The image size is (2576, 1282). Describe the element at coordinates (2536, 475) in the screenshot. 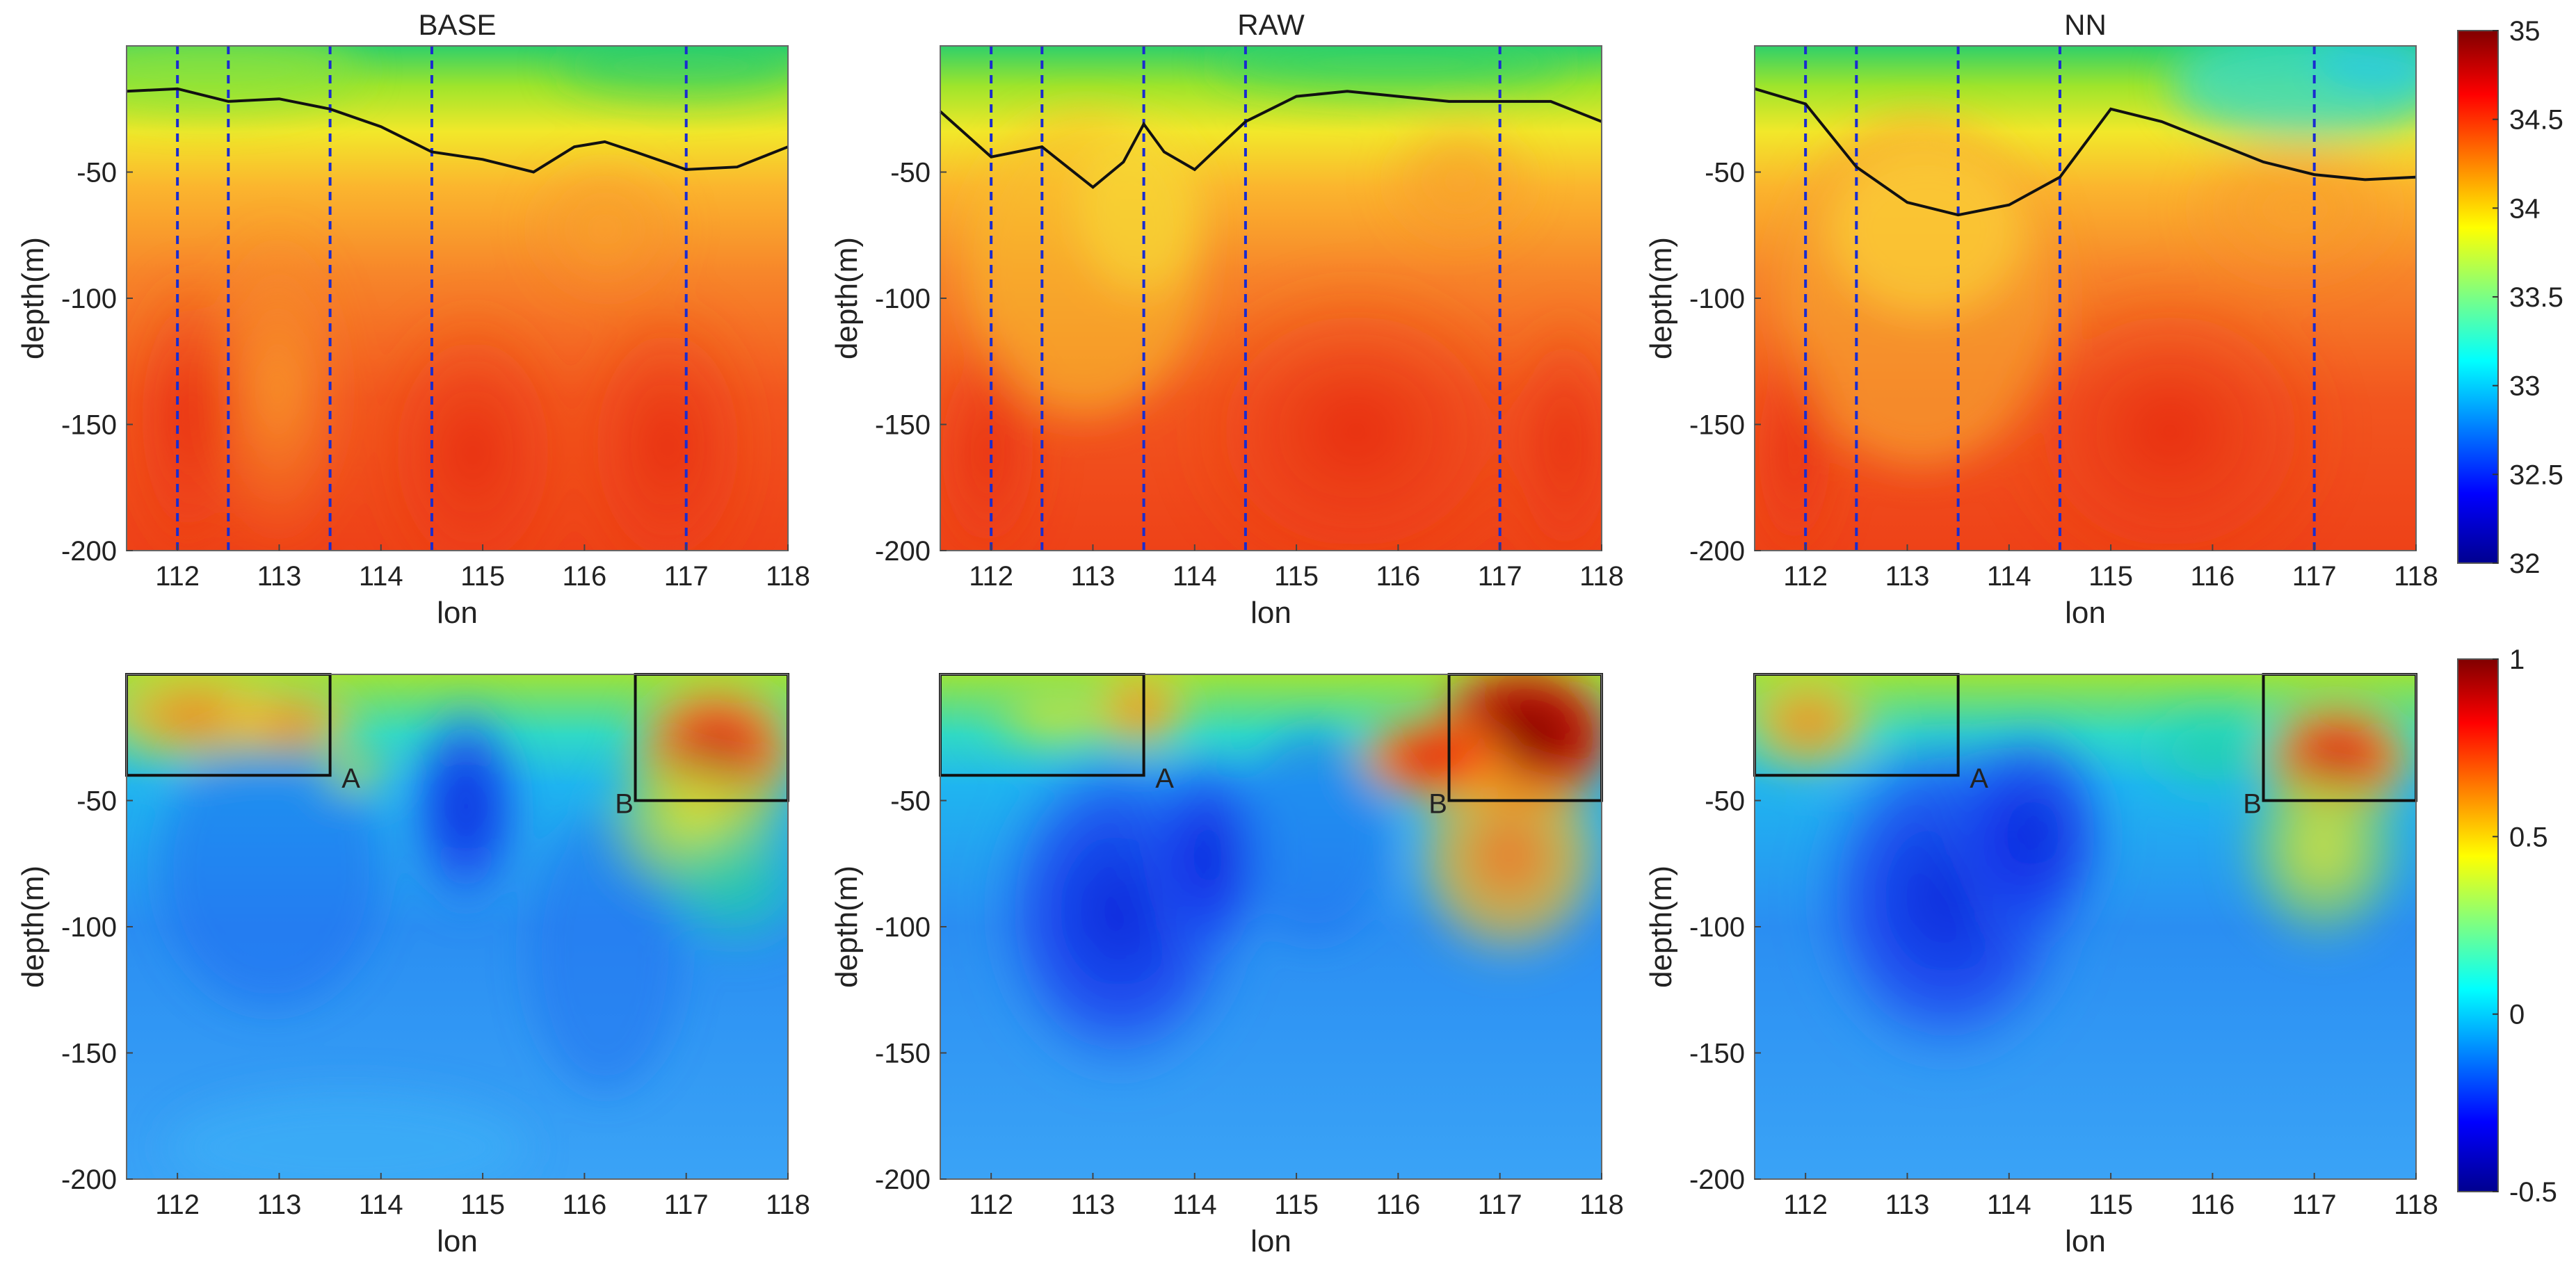

I see `colorbar-tick-label: 32.5` at that location.